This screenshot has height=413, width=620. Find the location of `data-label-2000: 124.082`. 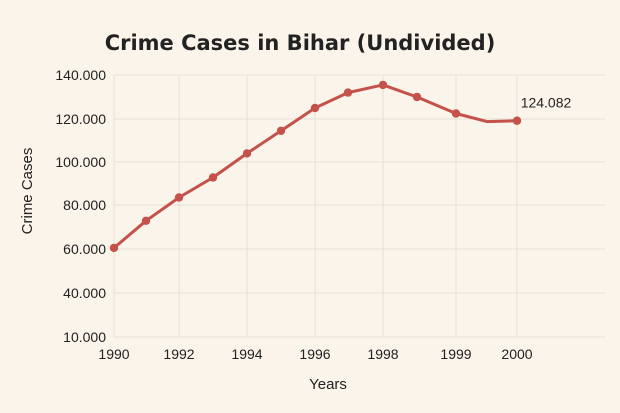

data-label-2000: 124.082 is located at coordinates (546, 103).